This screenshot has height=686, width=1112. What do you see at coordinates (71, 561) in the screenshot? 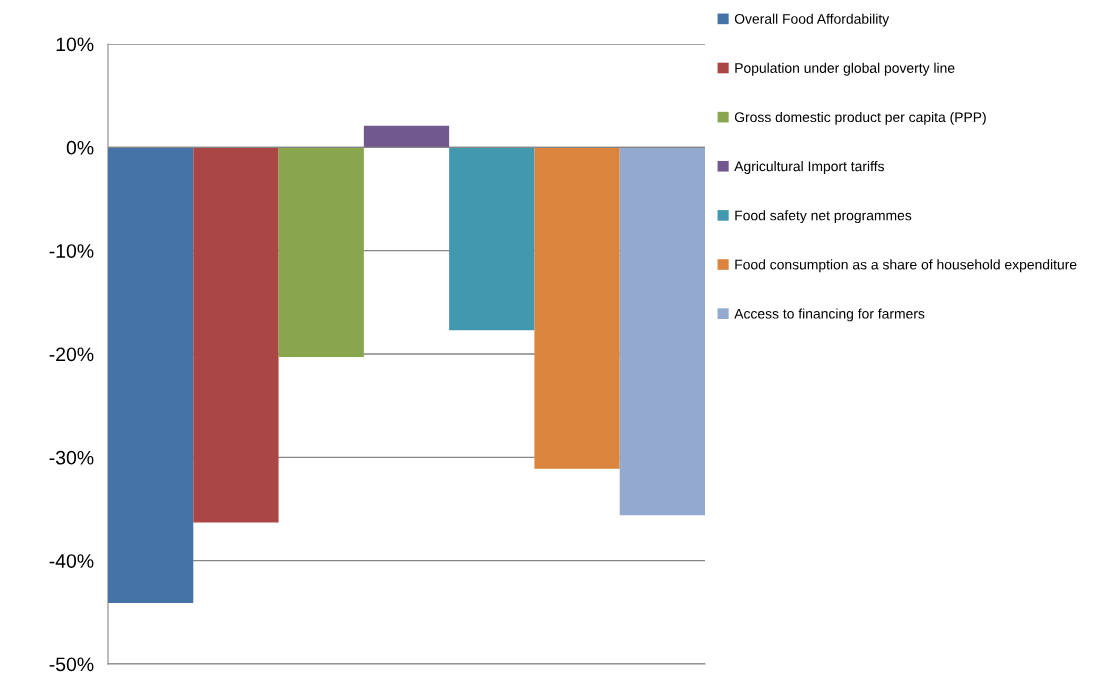
I see `y-tick-label: -40%` at bounding box center [71, 561].